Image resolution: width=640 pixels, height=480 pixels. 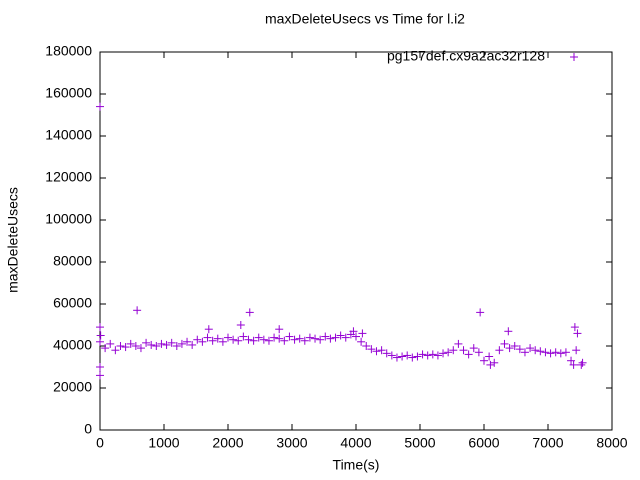 I want to click on y-tick-label: 160000, so click(x=68, y=93).